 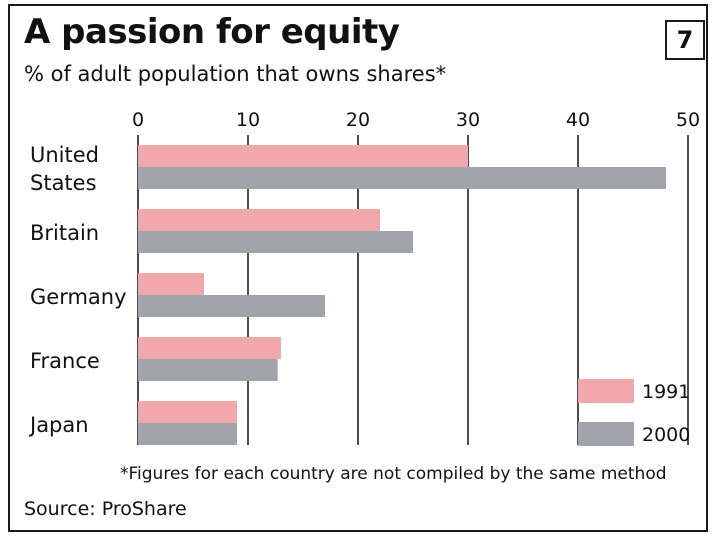 What do you see at coordinates (171, 284) in the screenshot?
I see `bar-germany-1991` at bounding box center [171, 284].